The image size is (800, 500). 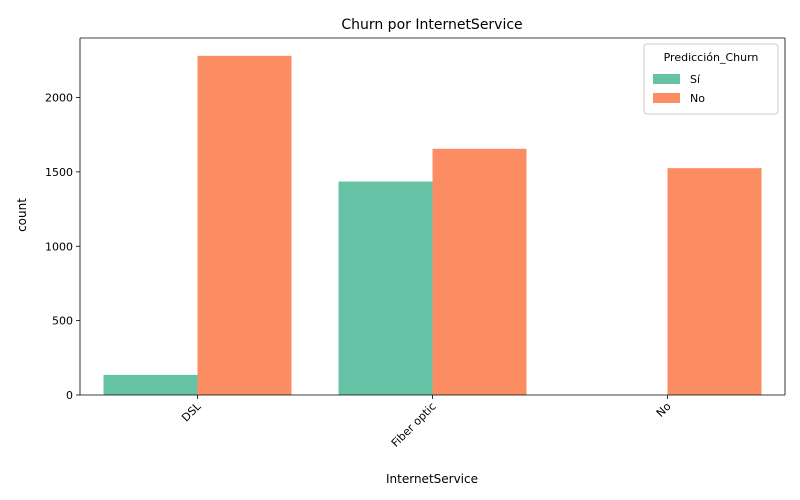 What do you see at coordinates (664, 410) in the screenshot?
I see `x-tick-label: No` at bounding box center [664, 410].